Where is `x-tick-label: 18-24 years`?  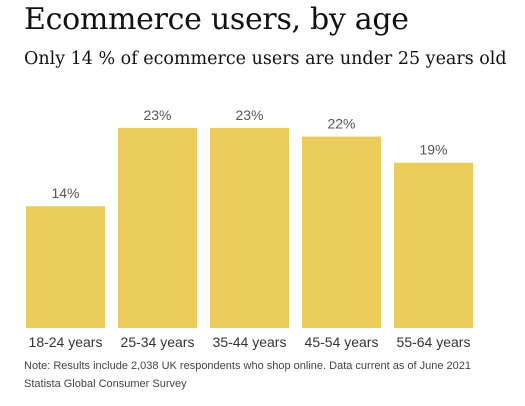 x-tick-label: 18-24 years is located at coordinates (66, 342).